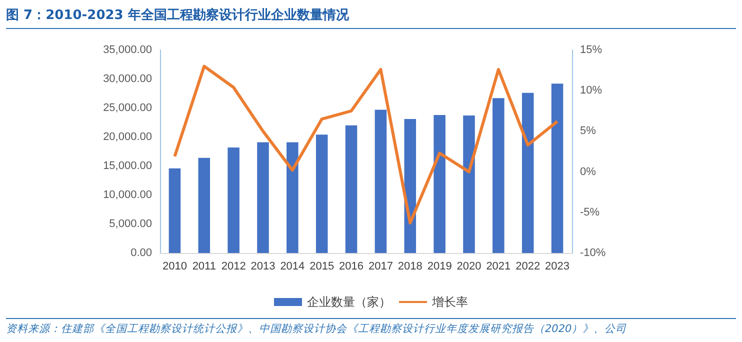 This screenshot has width=742, height=342. What do you see at coordinates (371, 17) in the screenshot?
I see `chart-title: 图 7：2010-2023 年全国工程勘察设计行业企业数量情况` at bounding box center [371, 17].